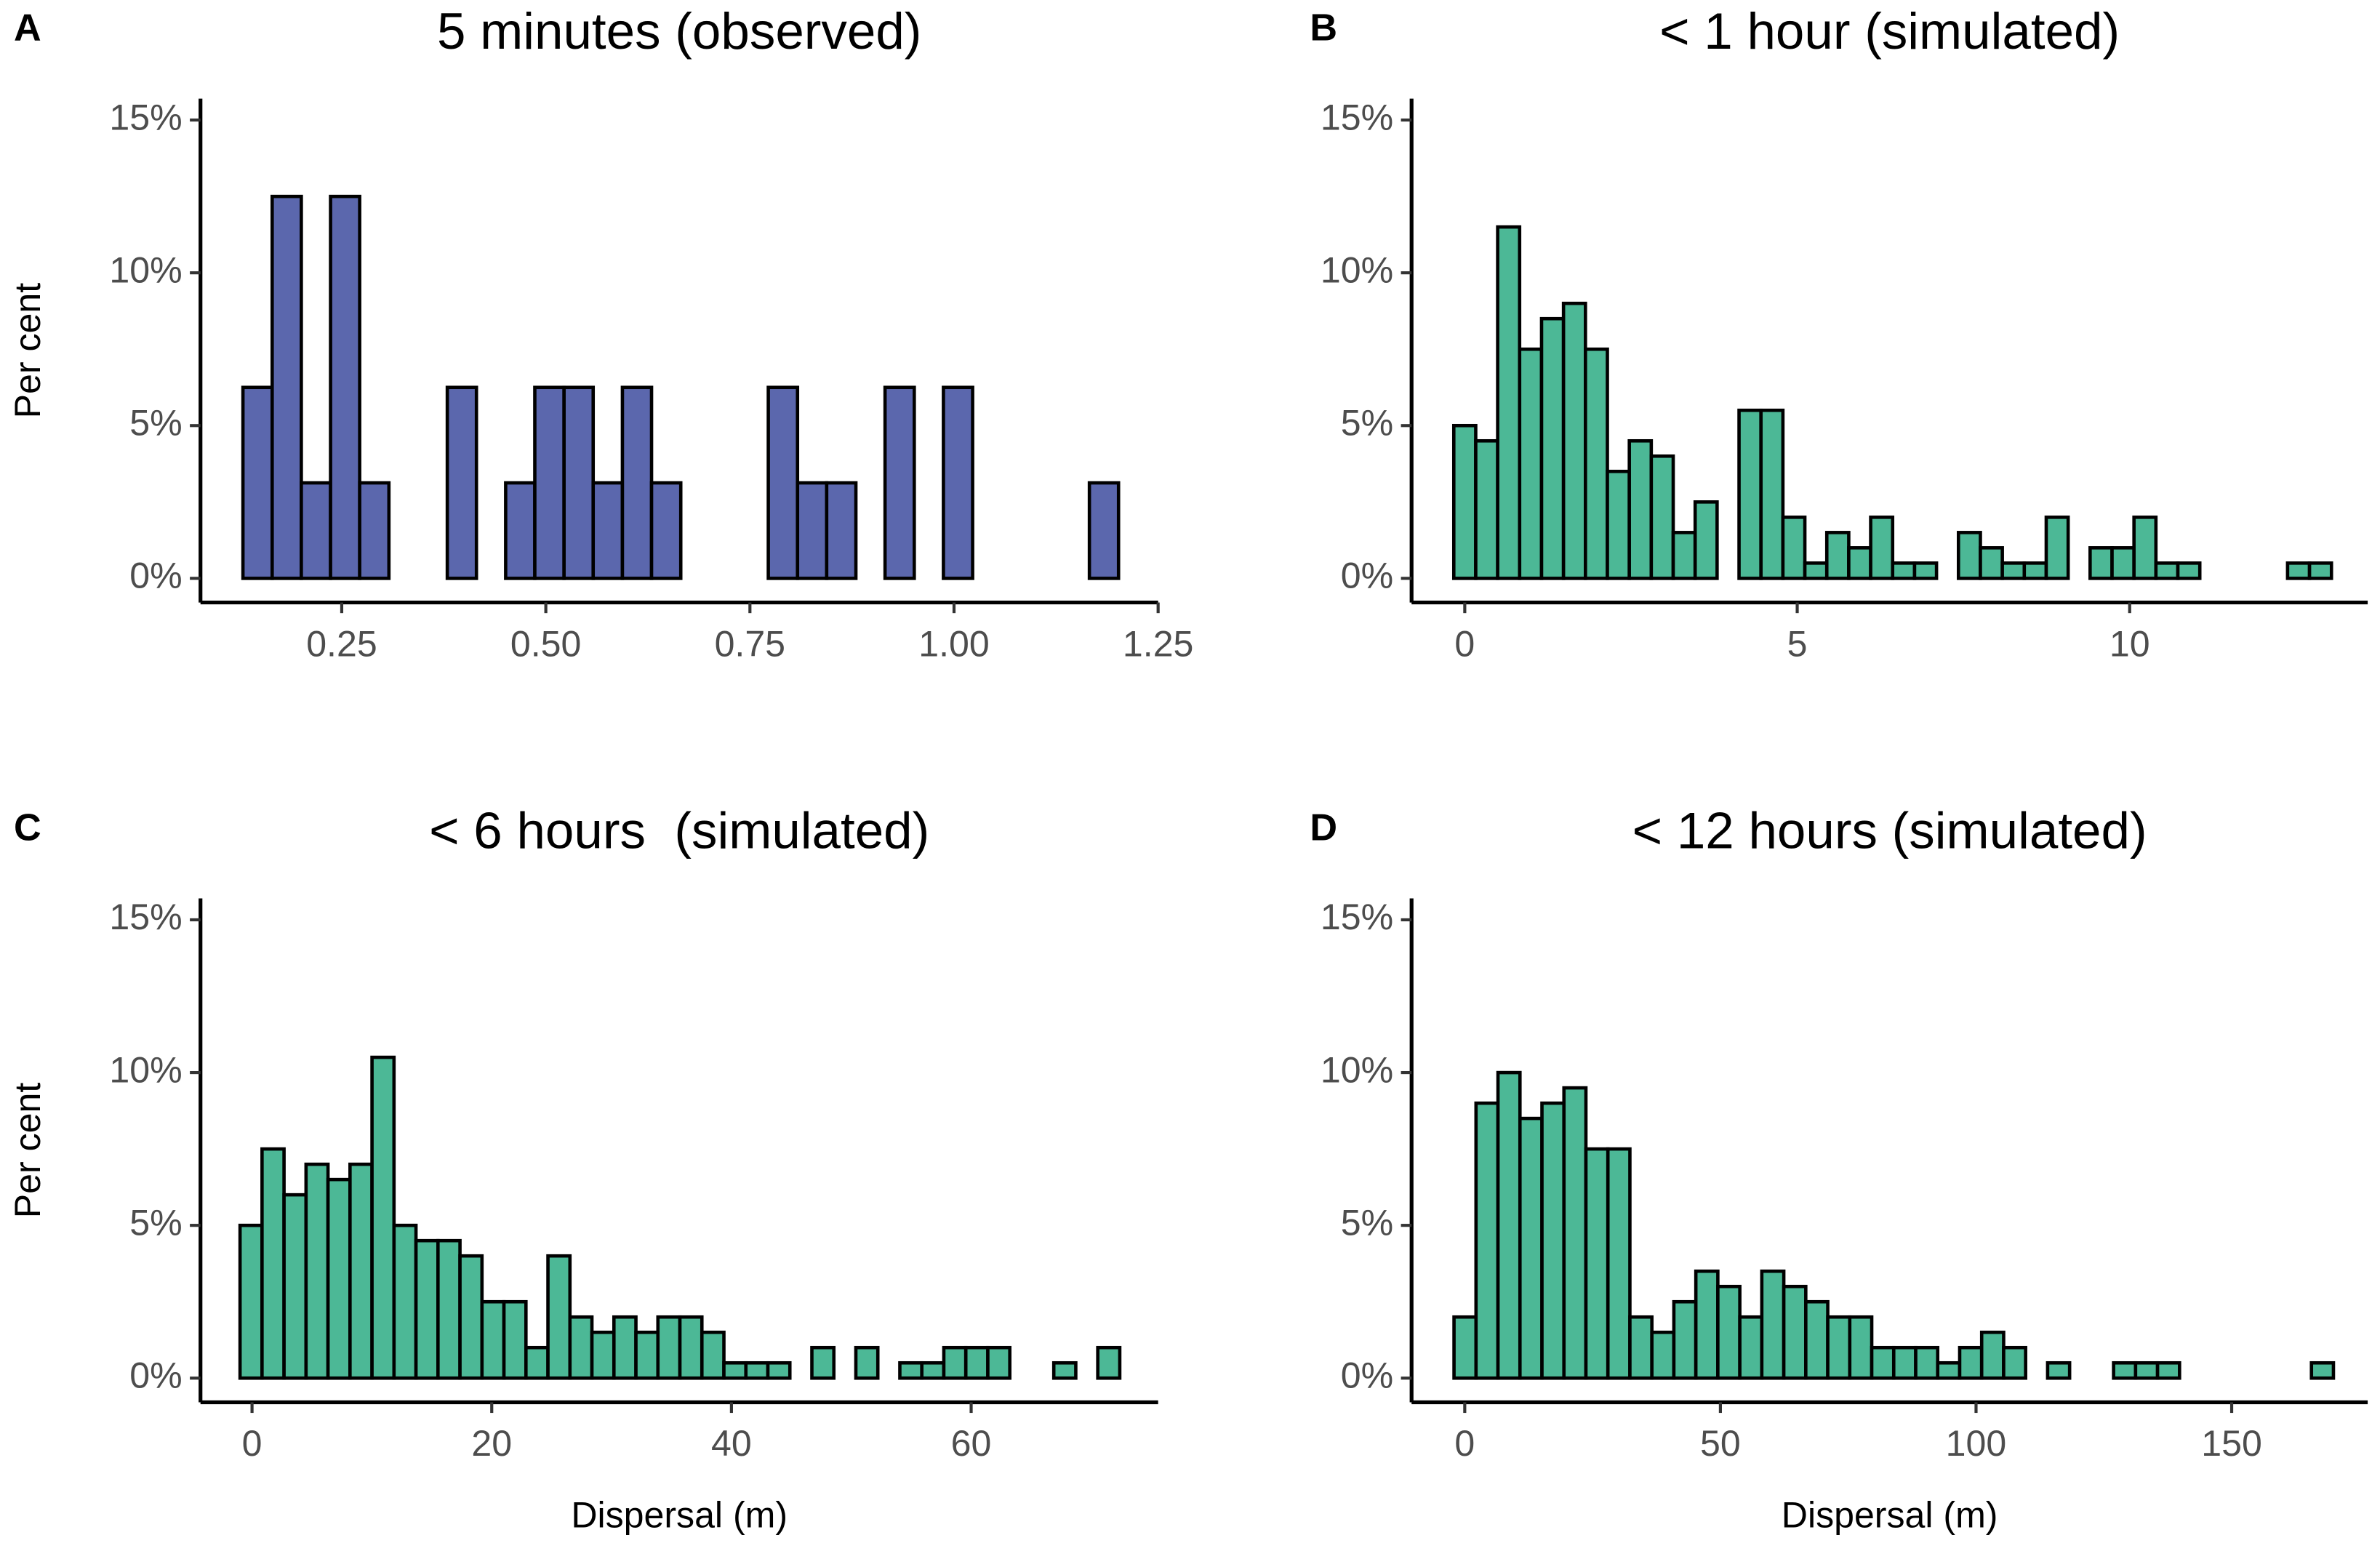  What do you see at coordinates (341, 643) in the screenshot?
I see `x-tick-label: 0.25` at bounding box center [341, 643].